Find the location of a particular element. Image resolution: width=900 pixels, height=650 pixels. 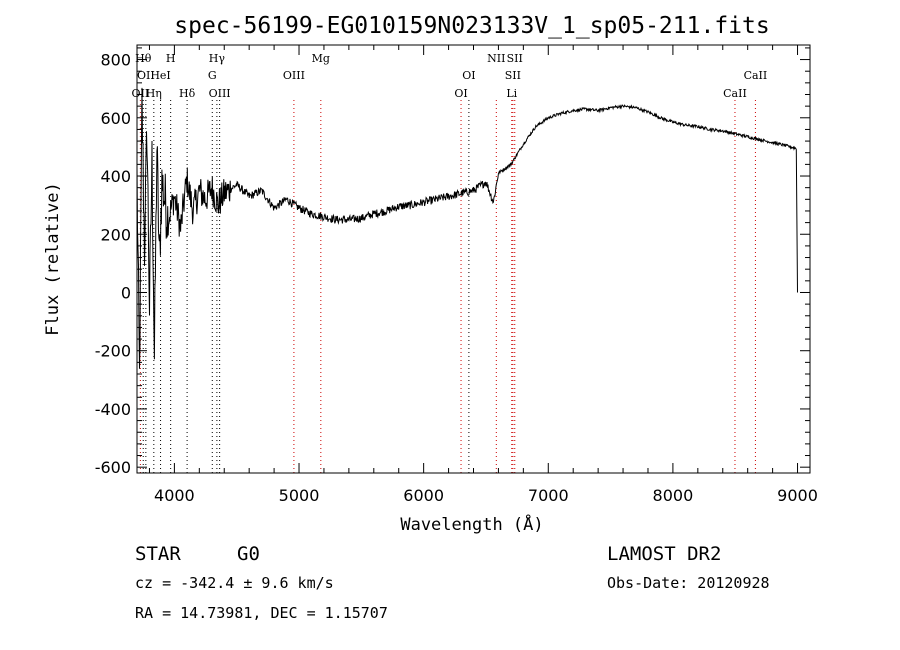

y-tick-label: 600 is located at coordinates (115, 118).